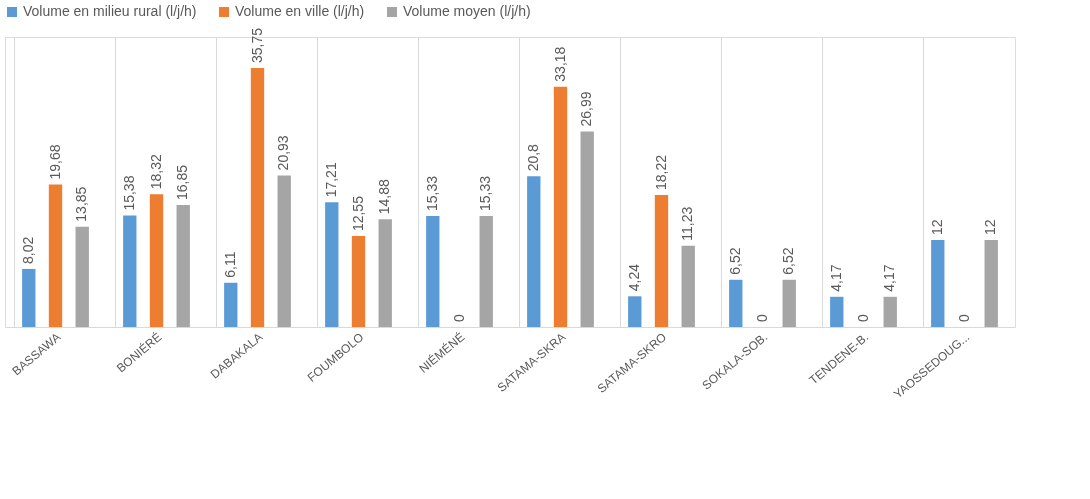 The width and height of the screenshot is (1090, 499). Describe the element at coordinates (687, 223) in the screenshot. I see `data-label: 11,23` at that location.